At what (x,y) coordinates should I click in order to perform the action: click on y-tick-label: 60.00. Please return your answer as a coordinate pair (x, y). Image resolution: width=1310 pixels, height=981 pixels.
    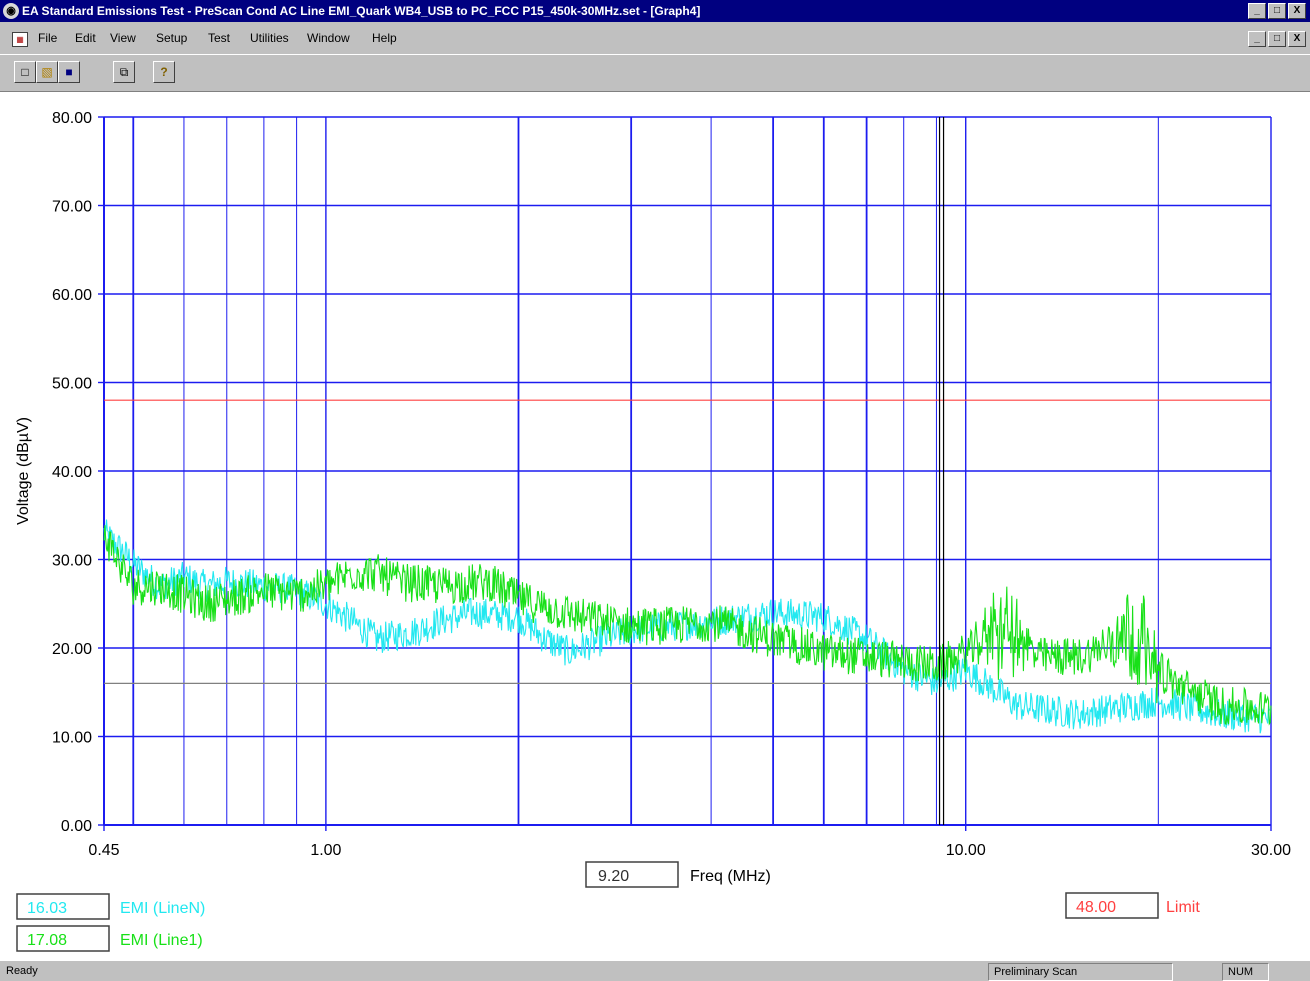
    Looking at the image, I should click on (72, 295).